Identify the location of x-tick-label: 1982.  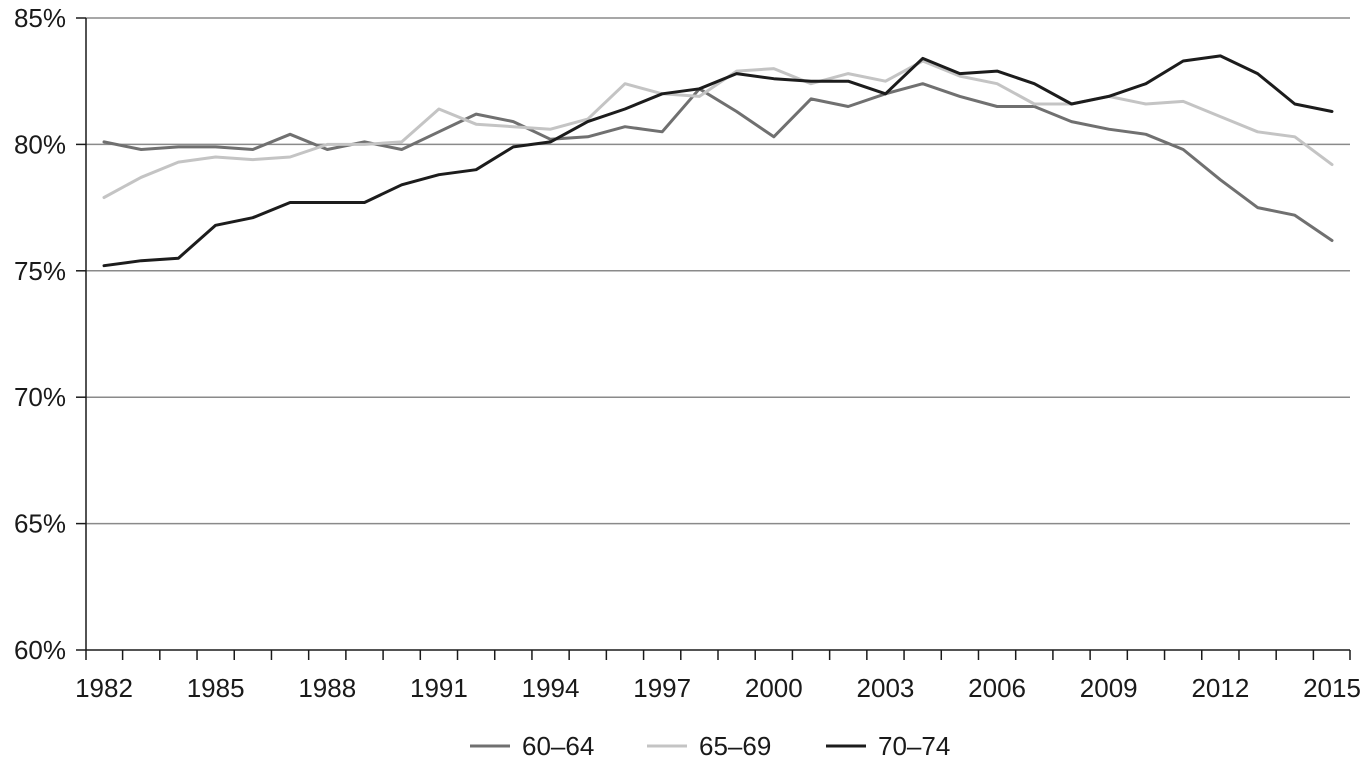
(104, 688).